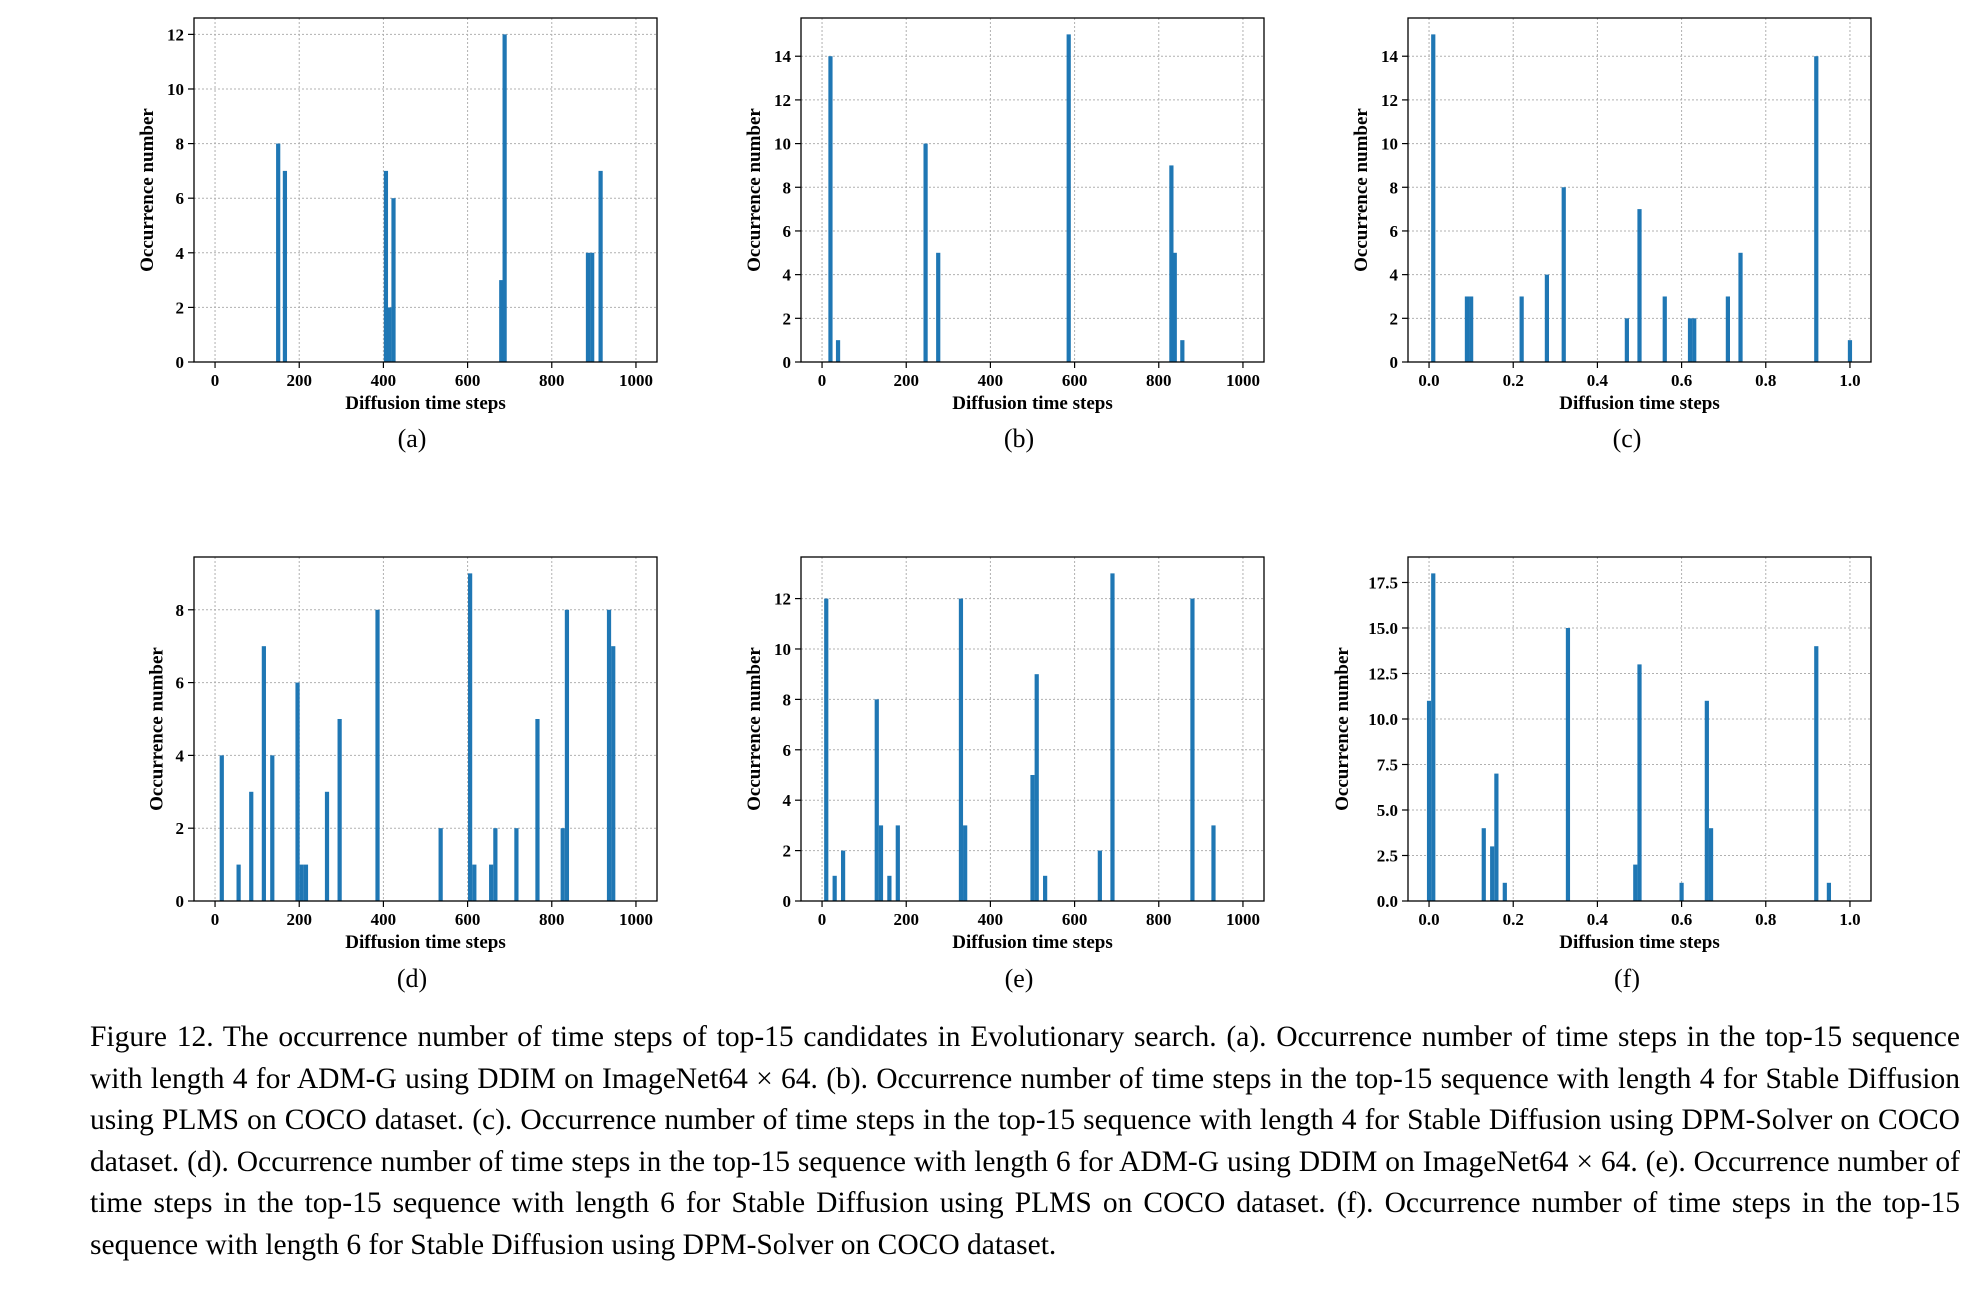 Image resolution: width=1984 pixels, height=1314 pixels. What do you see at coordinates (1387, 855) in the screenshot?
I see `y-tick-label: 2.5` at bounding box center [1387, 855].